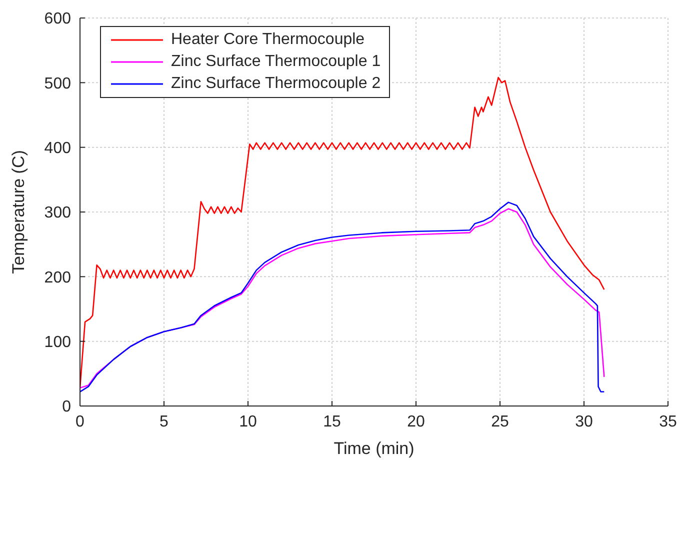  What do you see at coordinates (332, 421) in the screenshot?
I see `x-tick-label: 15` at bounding box center [332, 421].